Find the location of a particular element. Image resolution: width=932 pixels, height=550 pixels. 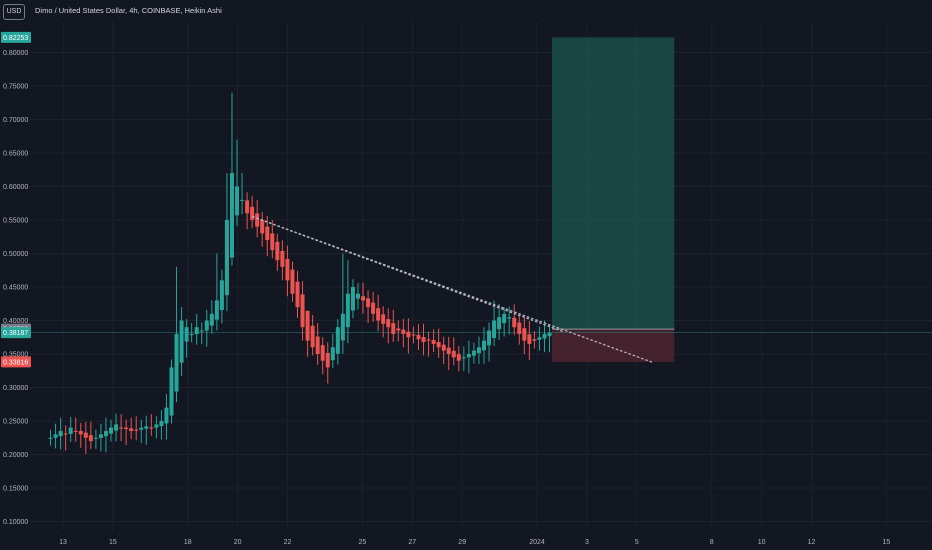

target-zone is located at coordinates (613, 183).